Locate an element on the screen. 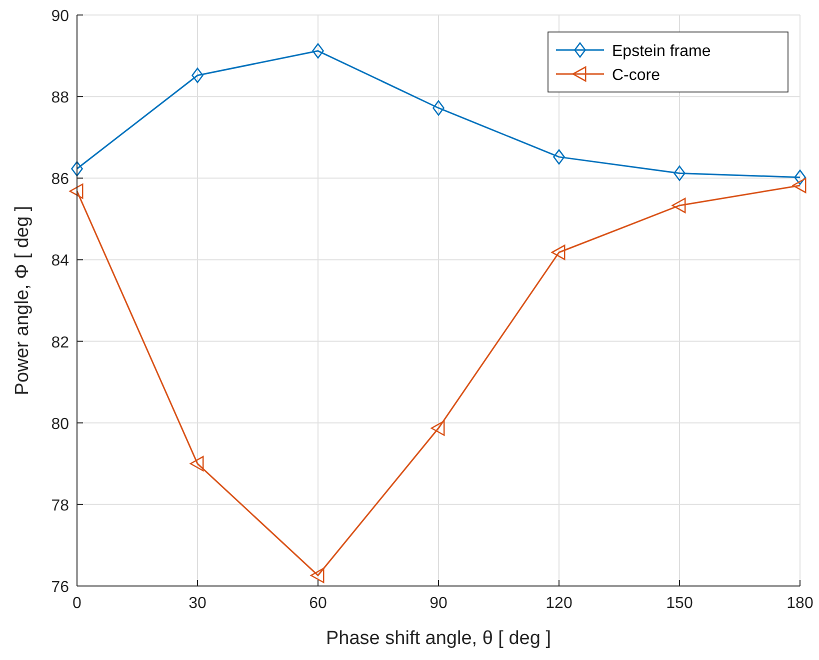  y-tick-label: 88 is located at coordinates (60, 98).